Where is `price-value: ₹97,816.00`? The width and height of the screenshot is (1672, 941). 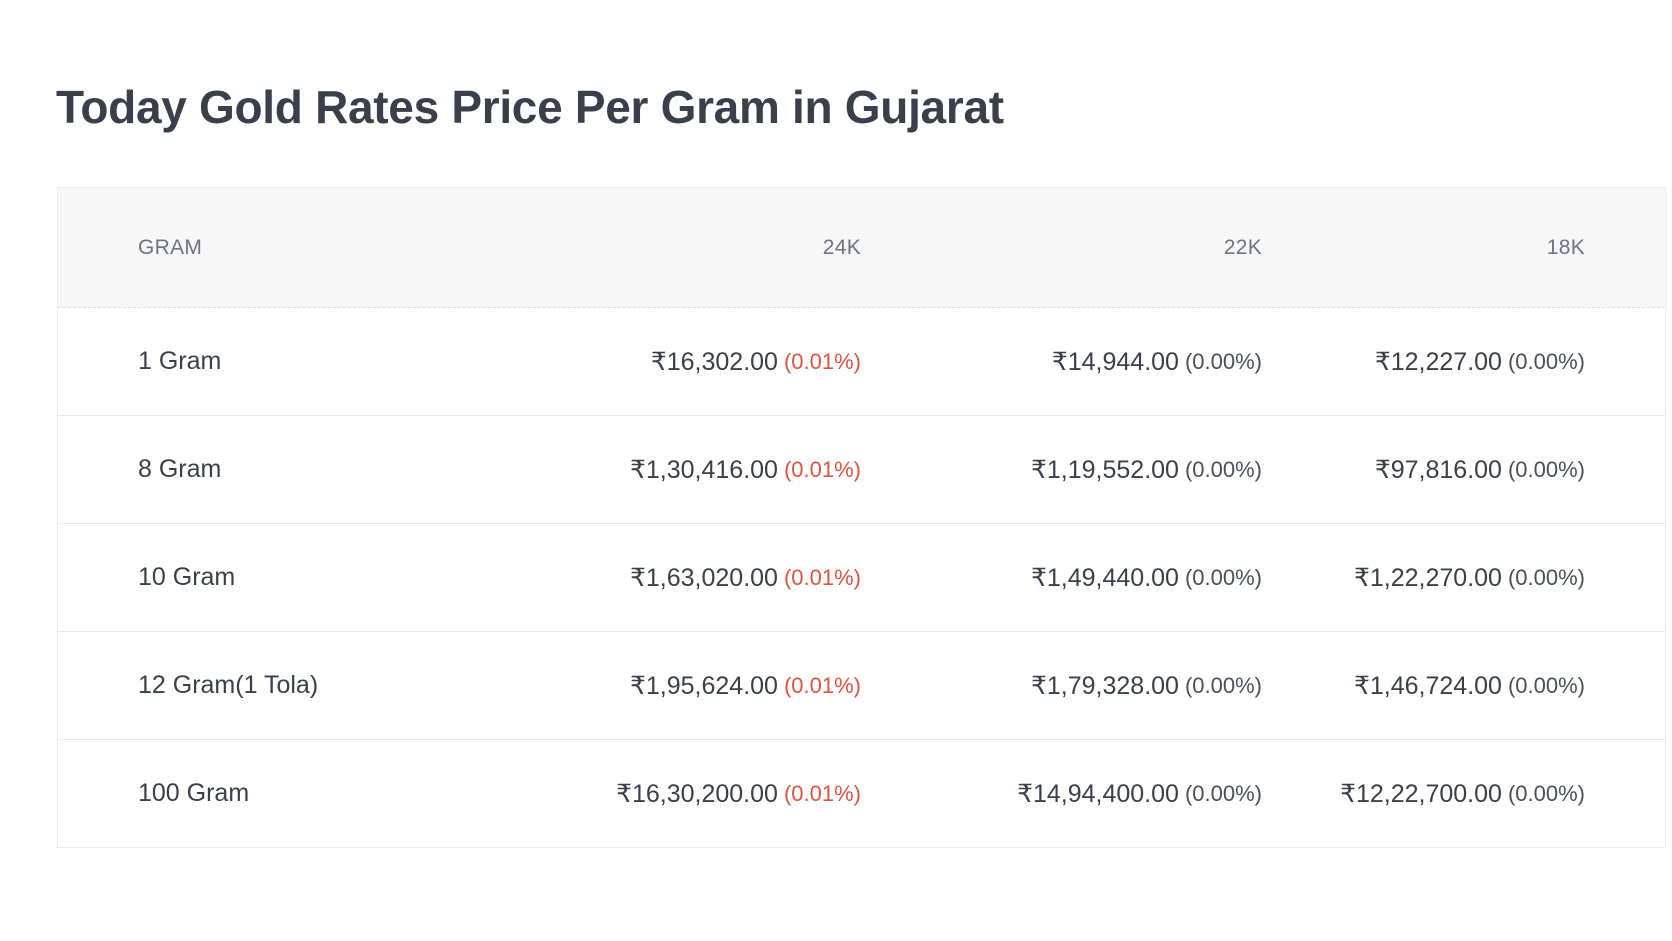 price-value: ₹97,816.00 is located at coordinates (1438, 469).